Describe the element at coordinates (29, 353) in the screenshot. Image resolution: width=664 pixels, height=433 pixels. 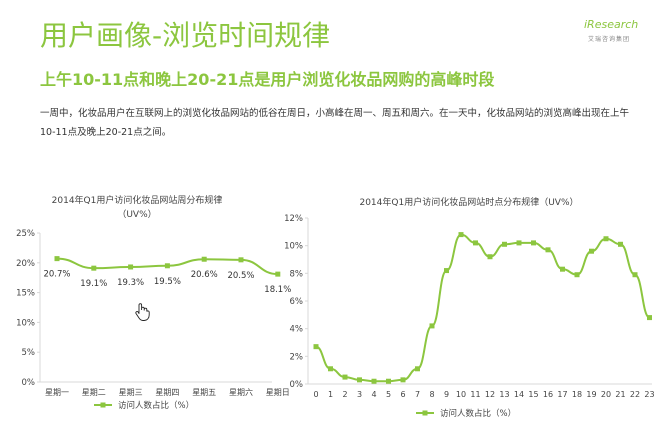
I see `chart0-y-tick-label: 5%` at that location.